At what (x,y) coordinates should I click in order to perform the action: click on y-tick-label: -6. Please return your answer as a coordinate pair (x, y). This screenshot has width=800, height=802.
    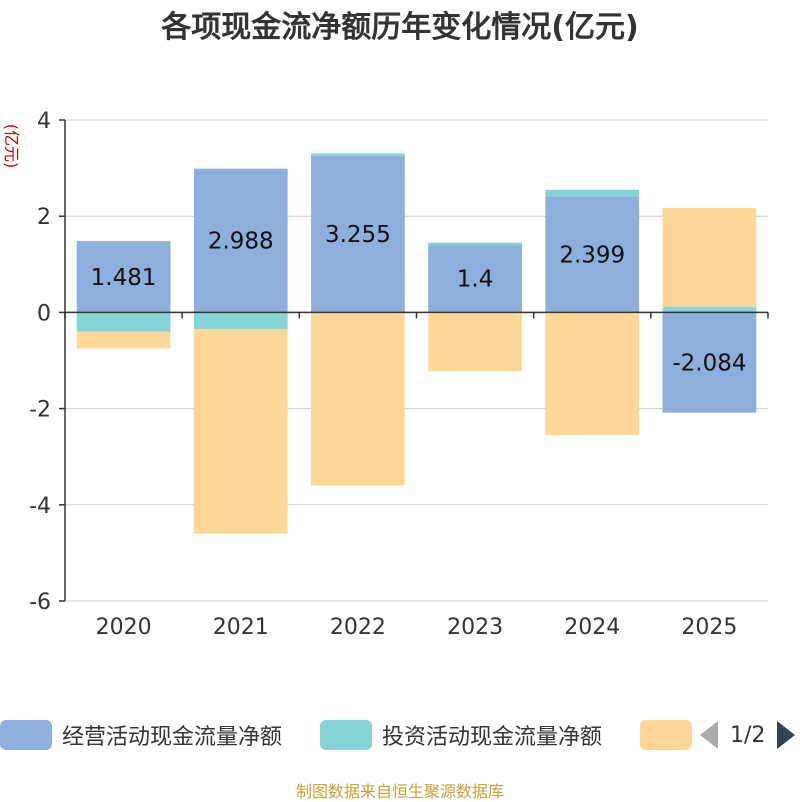
    Looking at the image, I should click on (40, 602).